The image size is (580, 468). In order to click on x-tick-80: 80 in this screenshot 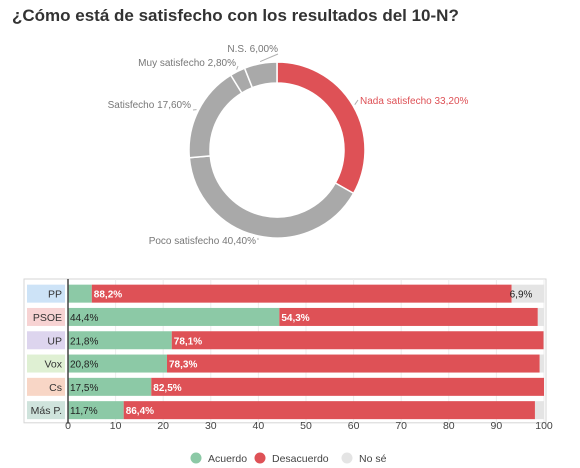, I will do `click(449, 426)`.